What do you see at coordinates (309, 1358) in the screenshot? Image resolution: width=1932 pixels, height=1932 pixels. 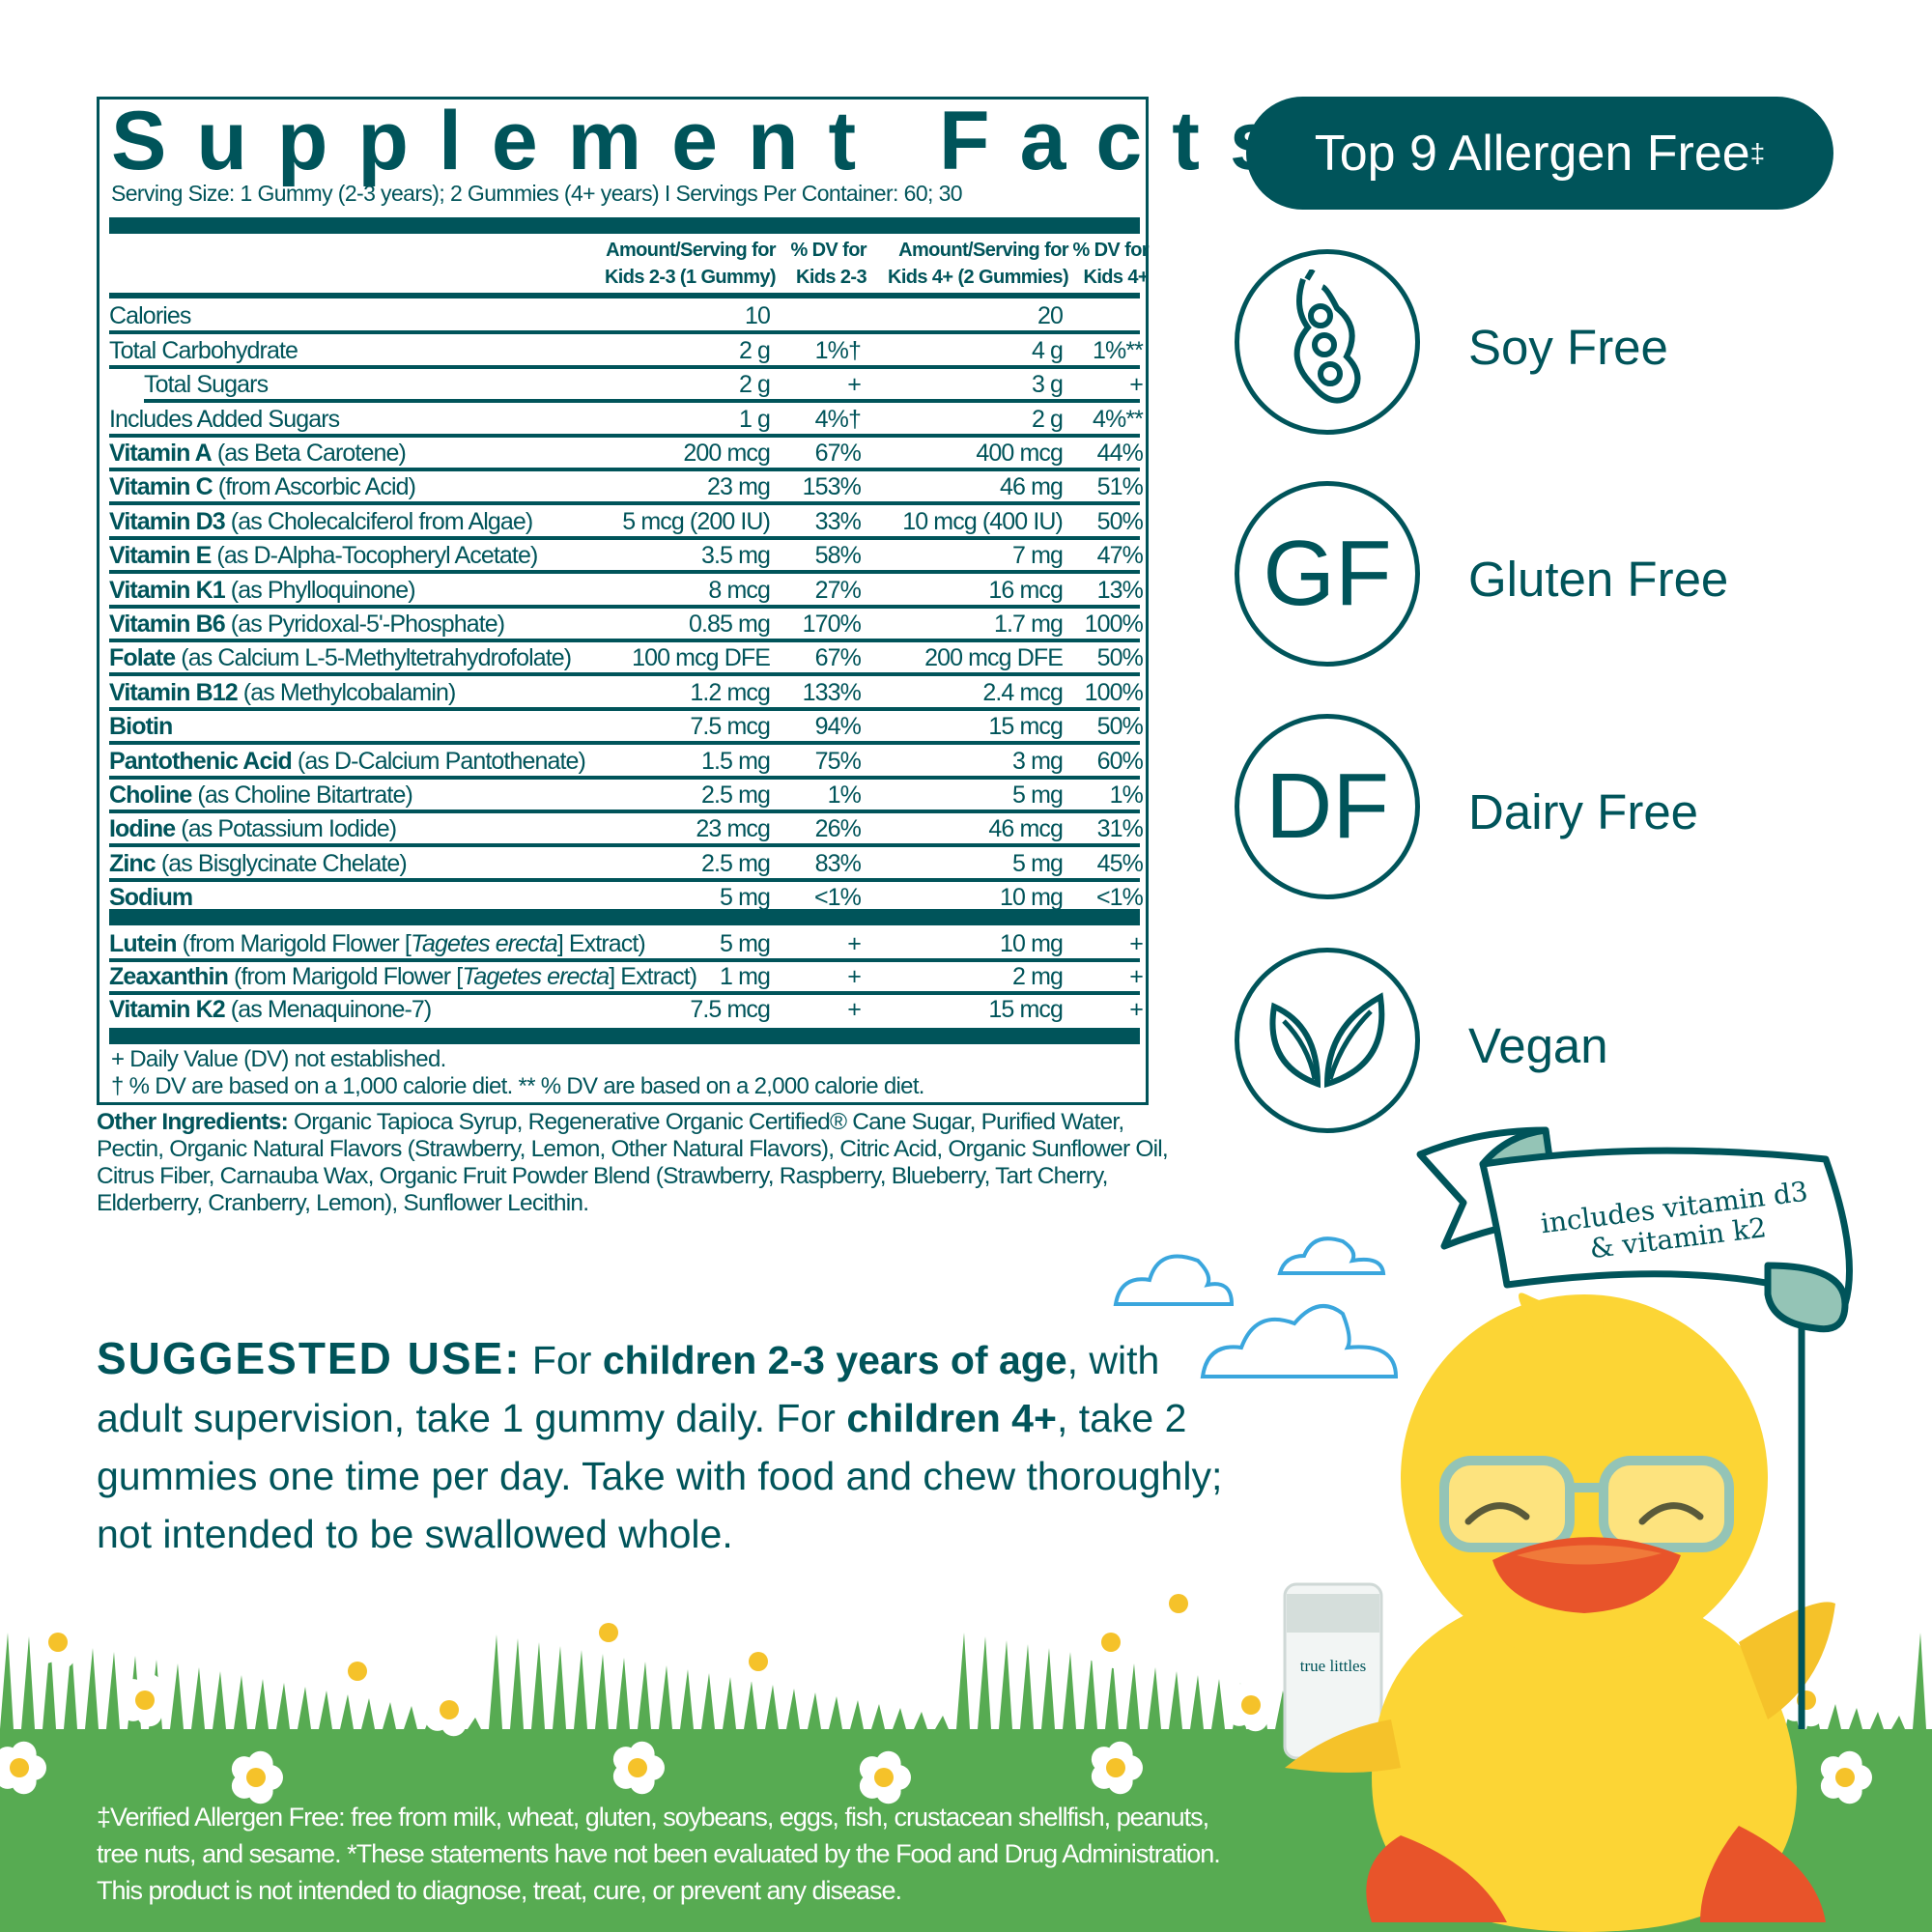 I see `suggested-use-heading: SUGGESTED USE:` at bounding box center [309, 1358].